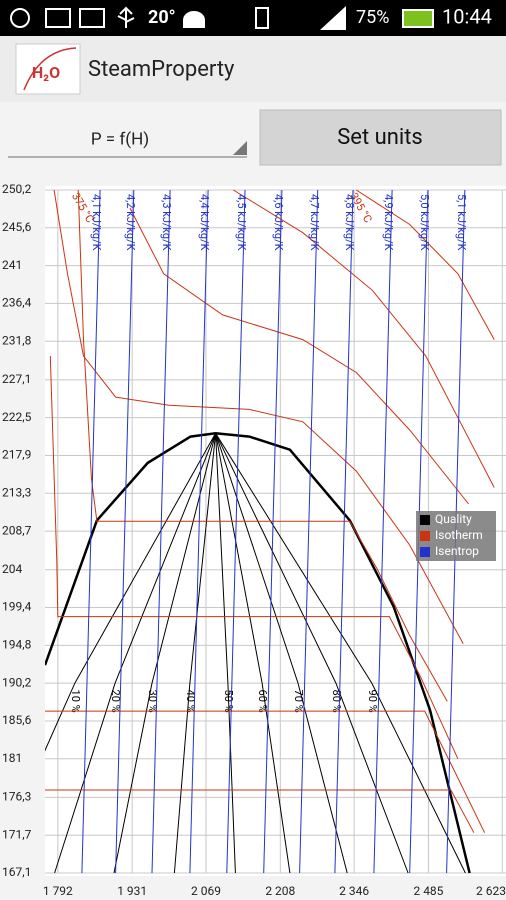 The height and width of the screenshot is (900, 506). I want to click on curve-label: 4,5 kJ/kg/K, so click(241, 222).